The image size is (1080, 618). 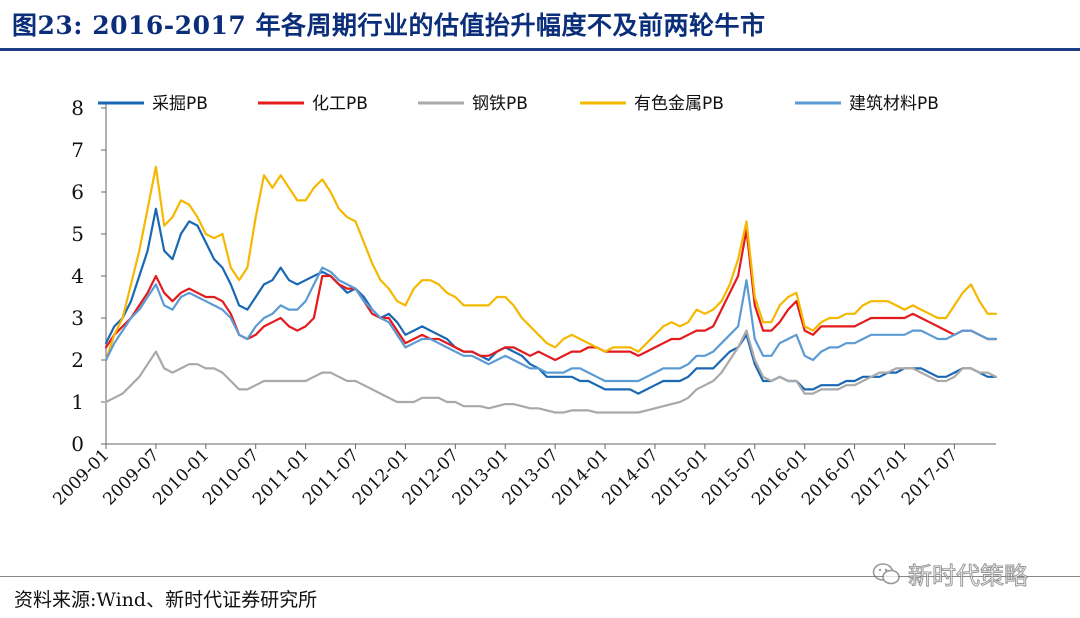 I want to click on y-tick-label: 0, so click(x=77, y=444).